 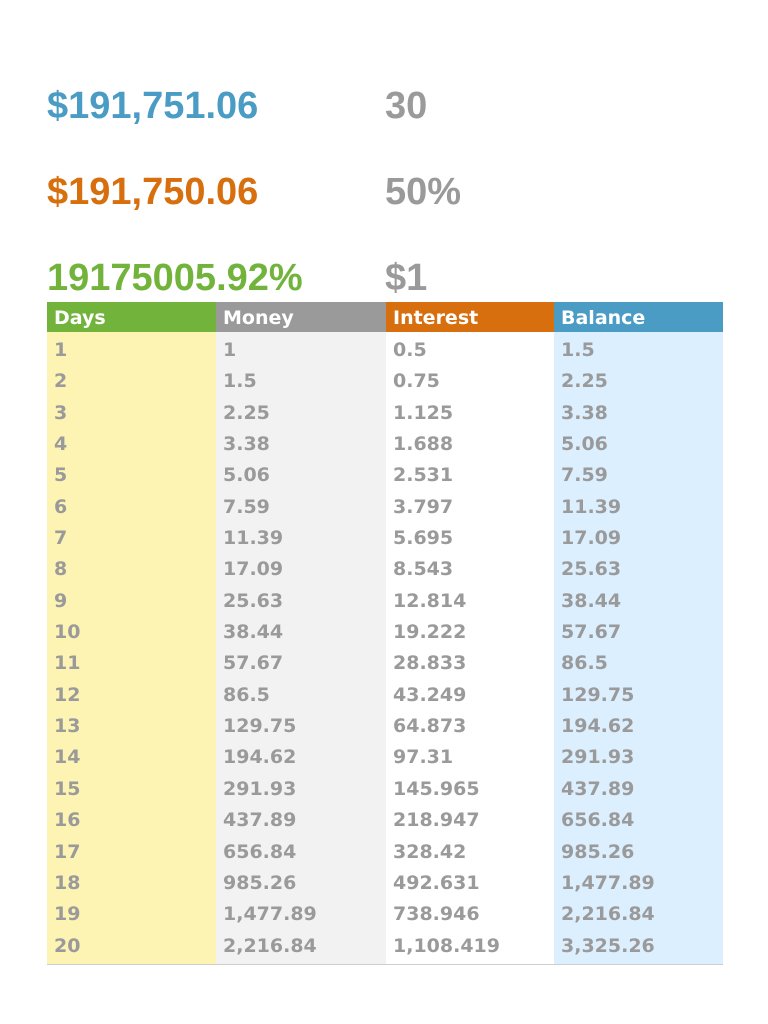 I want to click on money-cell: 5.06, so click(x=246, y=475).